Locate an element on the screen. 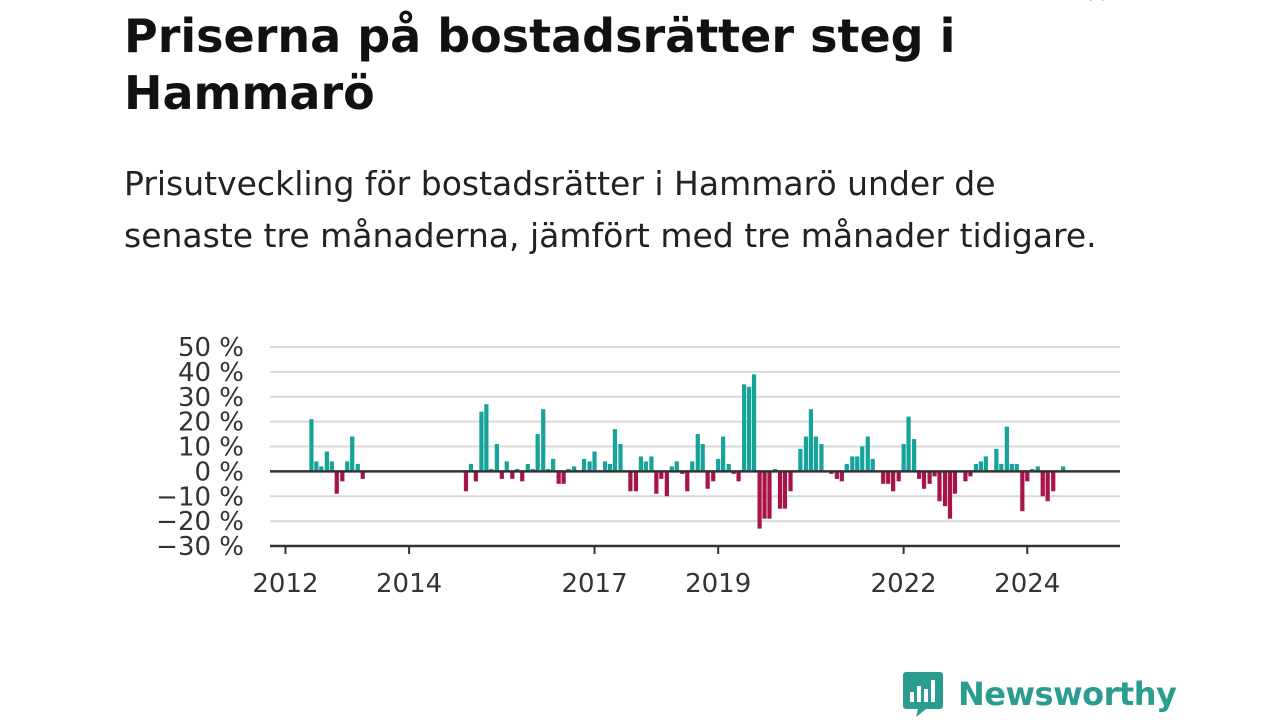  brand-logo: Newsworthy is located at coordinates (1039, 694).